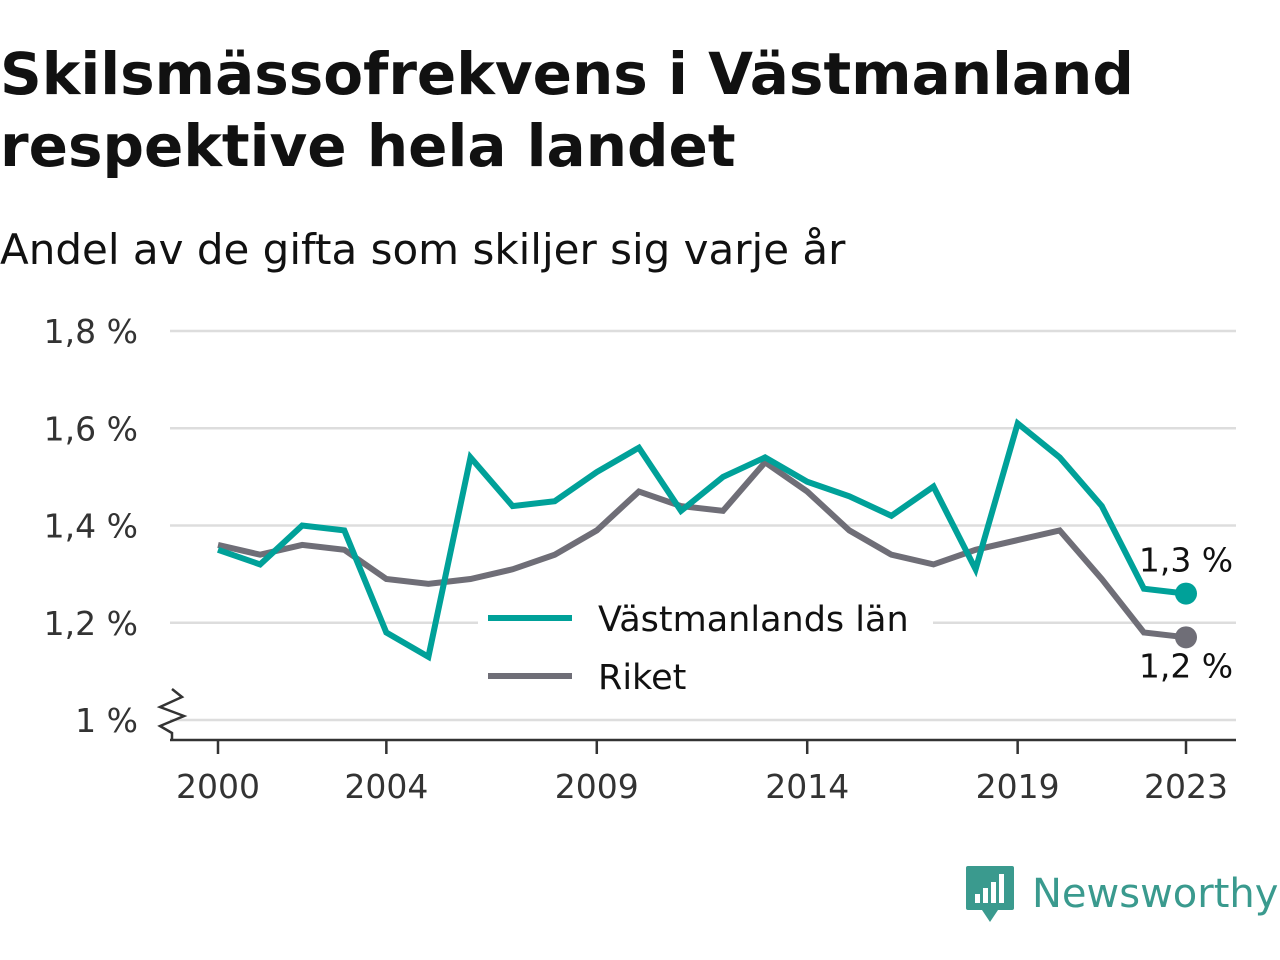  I want to click on y-tick-label: 1,6 %, so click(91, 428).